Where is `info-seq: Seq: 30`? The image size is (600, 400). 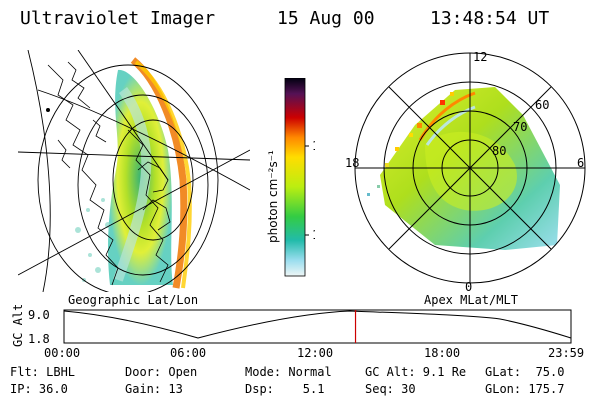 info-seq: Seq: 30 is located at coordinates (390, 389).